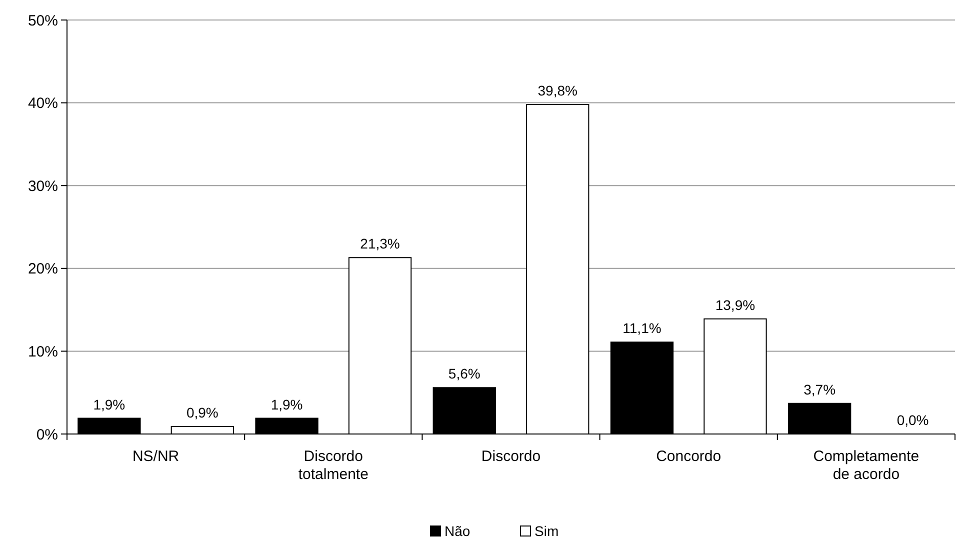  What do you see at coordinates (43, 269) in the screenshot?
I see `y-tick-label: 20%` at bounding box center [43, 269].